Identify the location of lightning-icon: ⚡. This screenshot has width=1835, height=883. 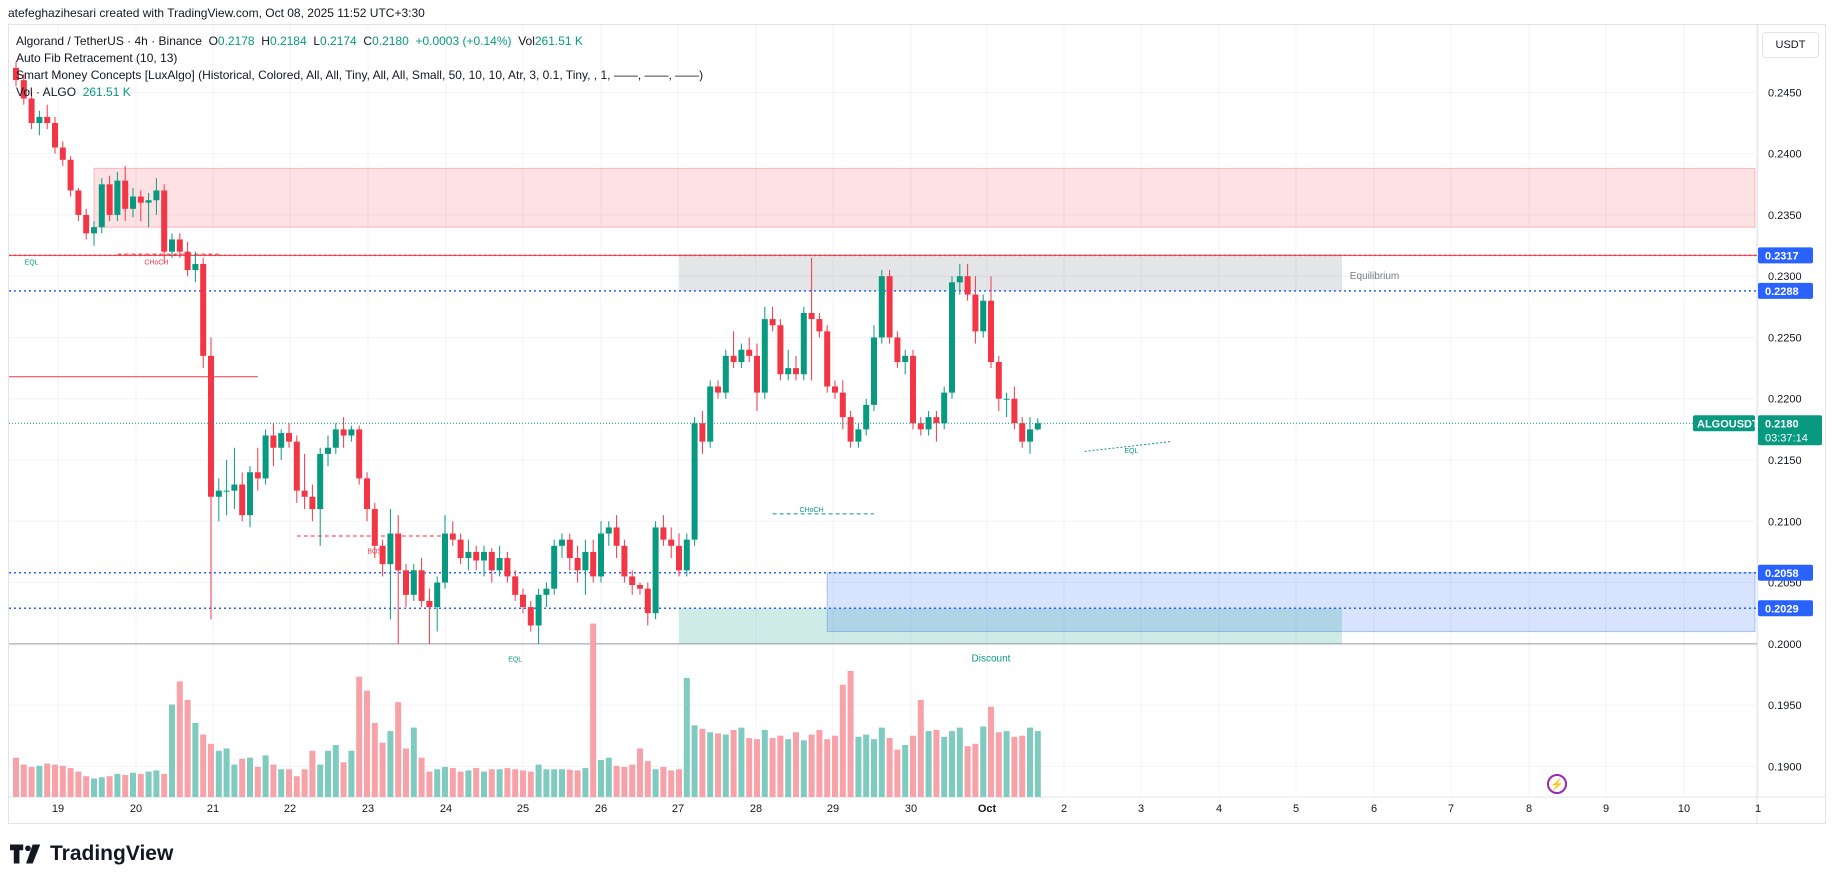
(1557, 784).